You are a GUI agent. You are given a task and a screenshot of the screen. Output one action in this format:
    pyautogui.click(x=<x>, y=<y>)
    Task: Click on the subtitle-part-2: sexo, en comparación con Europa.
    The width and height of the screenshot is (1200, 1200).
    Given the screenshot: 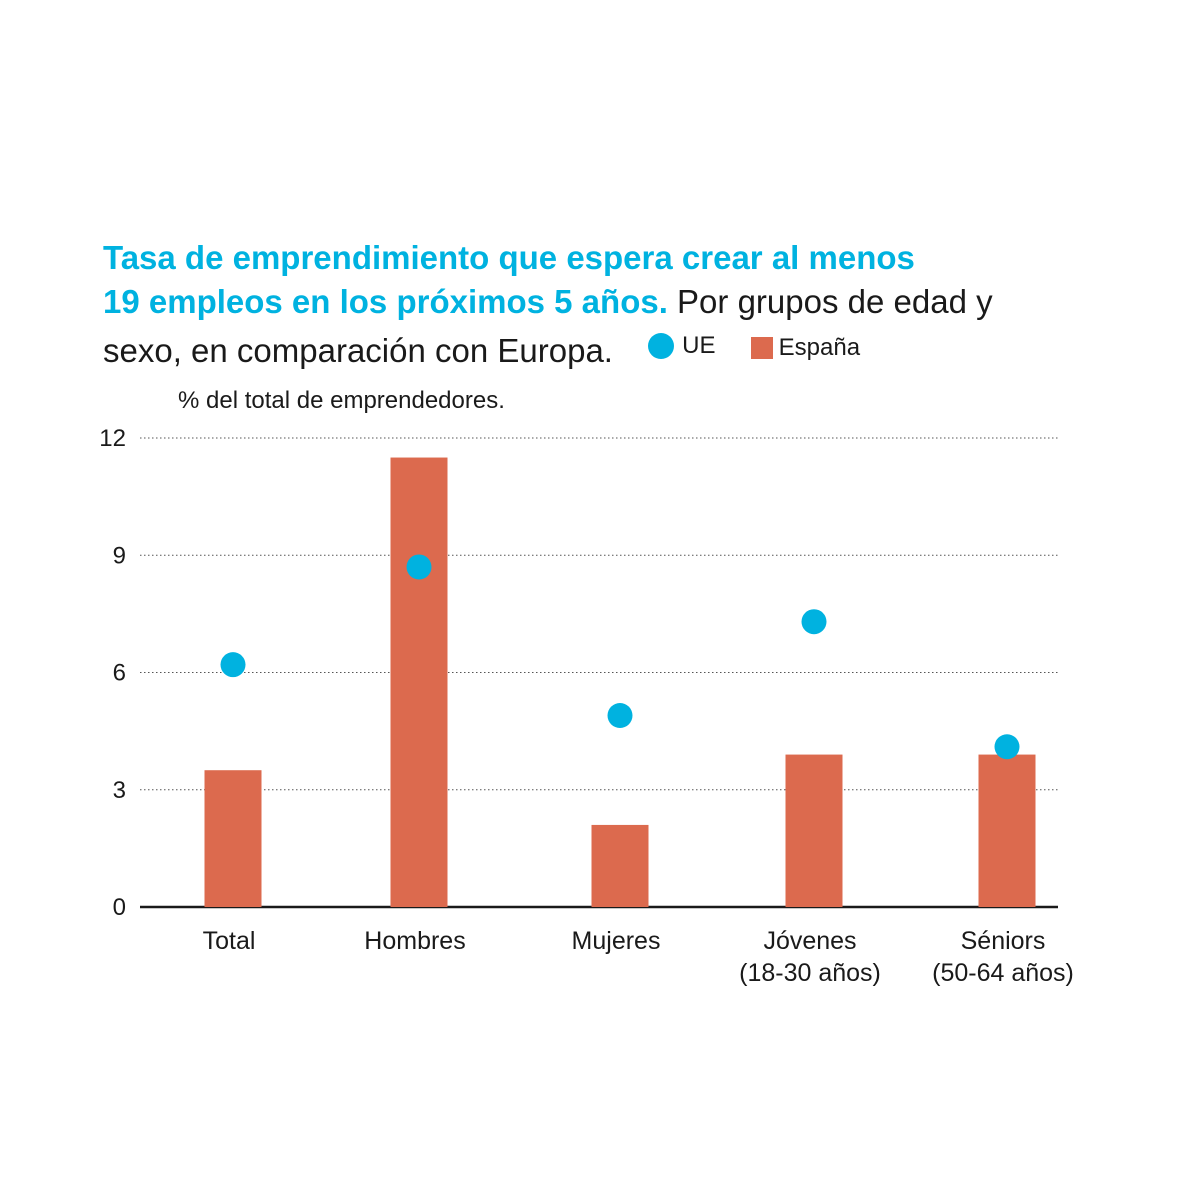 What is the action you would take?
    pyautogui.click(x=358, y=350)
    